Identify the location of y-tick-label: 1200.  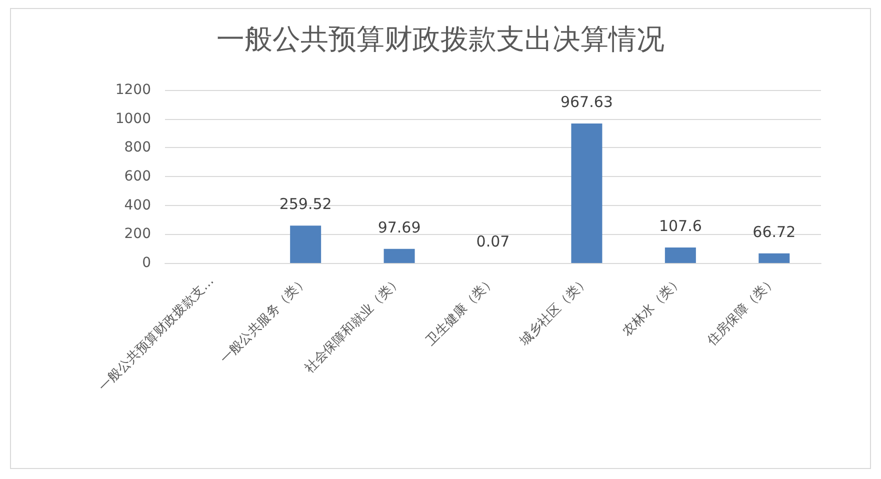
(133, 90).